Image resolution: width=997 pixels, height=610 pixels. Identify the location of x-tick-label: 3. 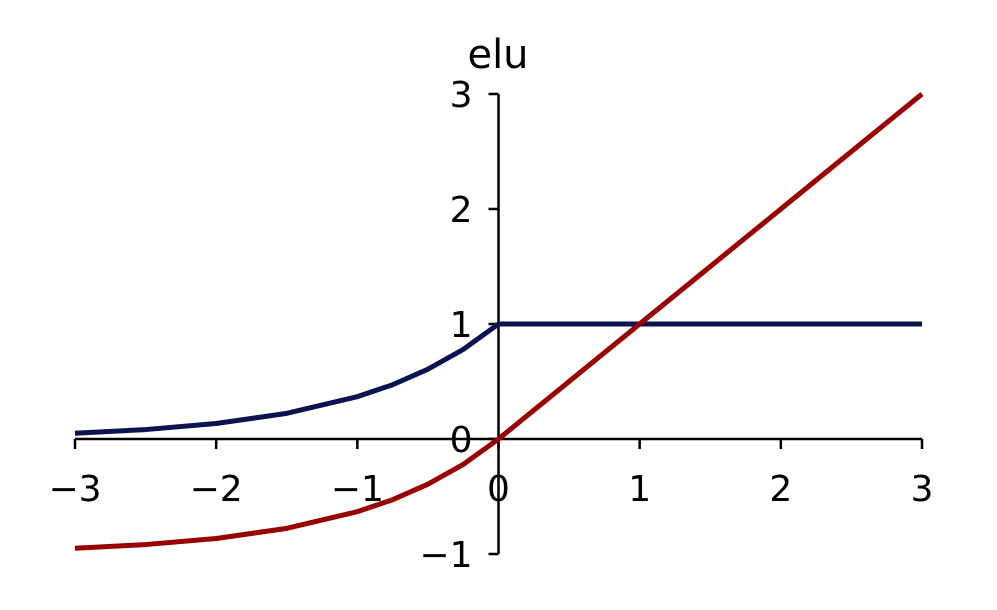
(922, 489).